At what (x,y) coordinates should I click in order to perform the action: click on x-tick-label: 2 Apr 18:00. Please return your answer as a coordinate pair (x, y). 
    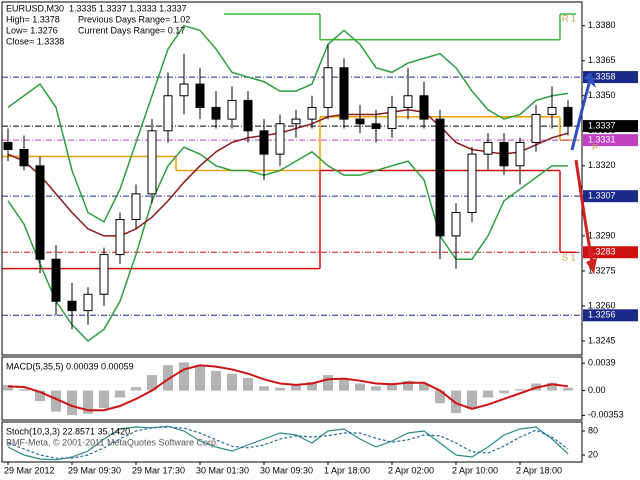
    Looking at the image, I should click on (539, 470).